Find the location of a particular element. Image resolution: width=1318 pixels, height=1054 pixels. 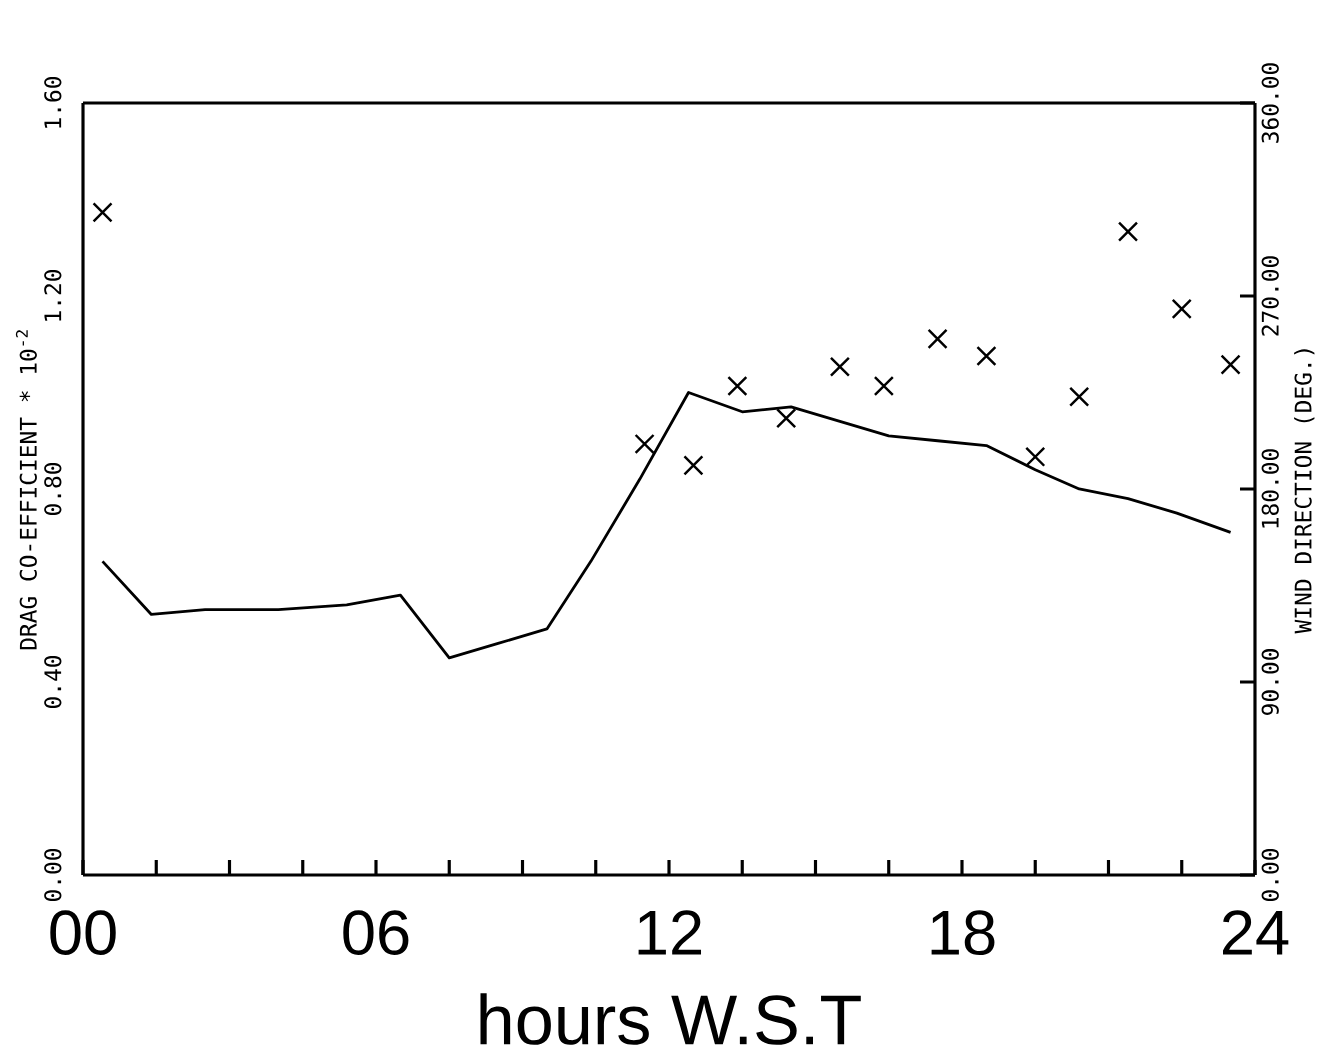

y2-axis-title: WIND DIRECTION (DEG.) is located at coordinates (1304, 491).